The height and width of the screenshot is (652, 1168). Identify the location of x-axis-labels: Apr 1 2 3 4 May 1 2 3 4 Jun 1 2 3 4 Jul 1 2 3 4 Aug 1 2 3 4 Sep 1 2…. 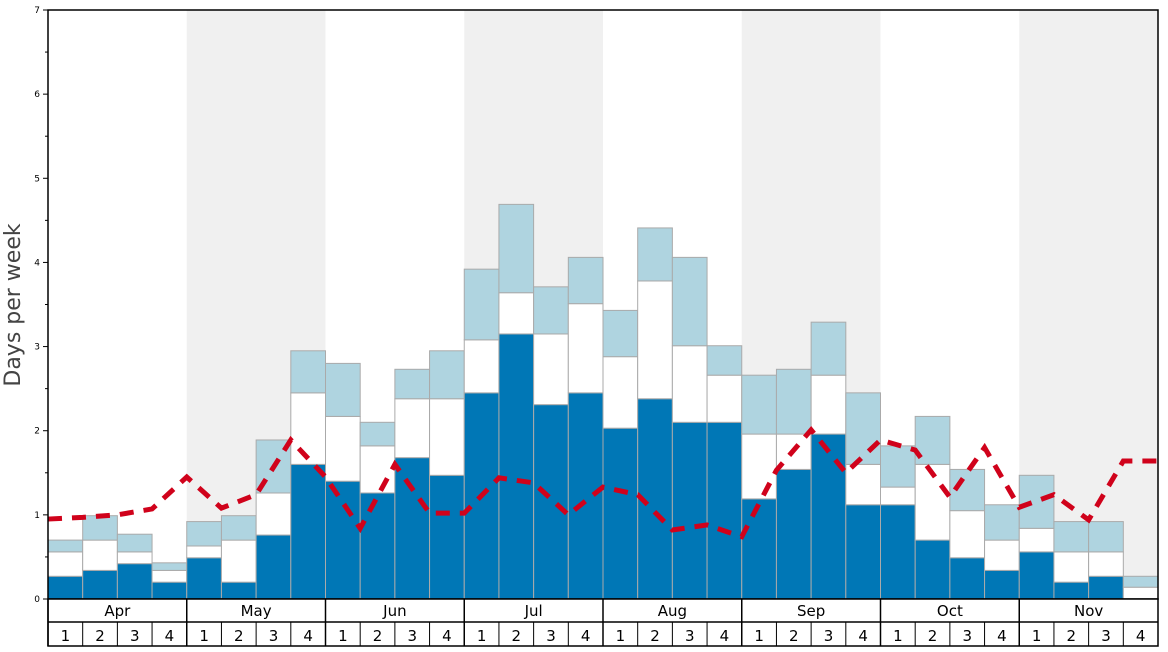
(603, 622).